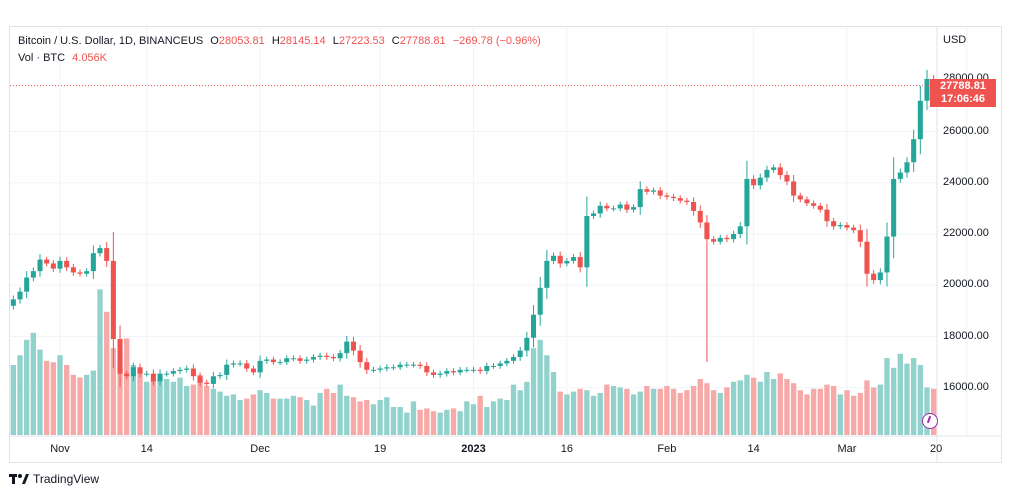 The height and width of the screenshot is (498, 1012). I want to click on time-axis-label: Dec, so click(260, 449).